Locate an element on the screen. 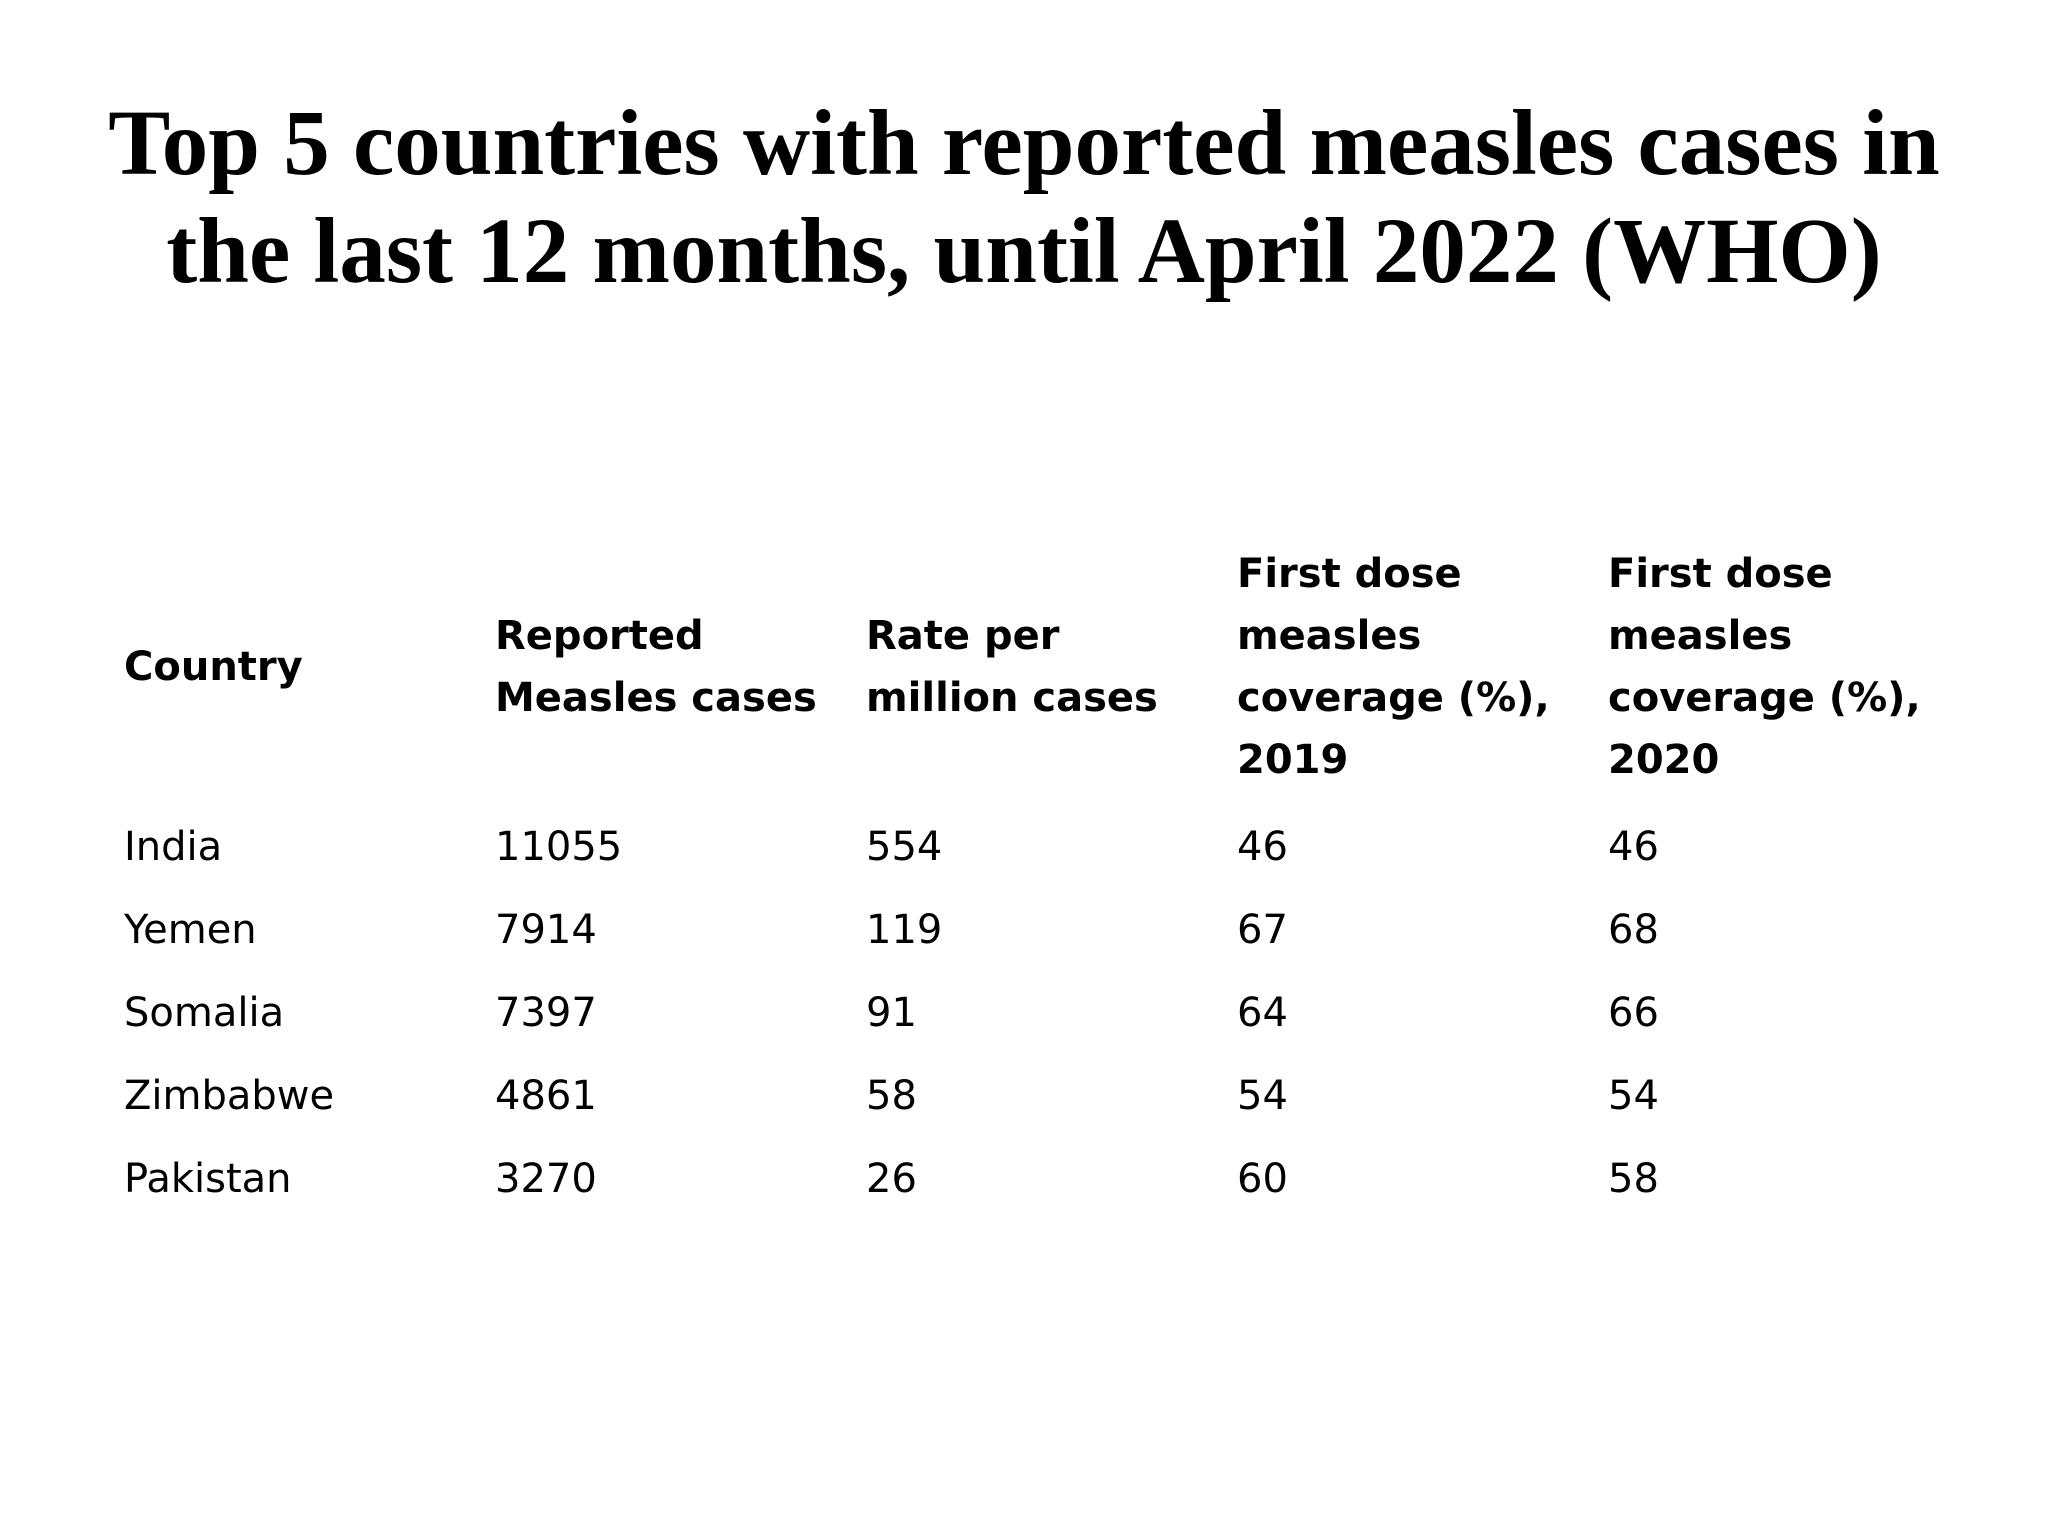 The height and width of the screenshot is (1536, 2048). cell-coverage-2020: 46 is located at coordinates (1633, 846).